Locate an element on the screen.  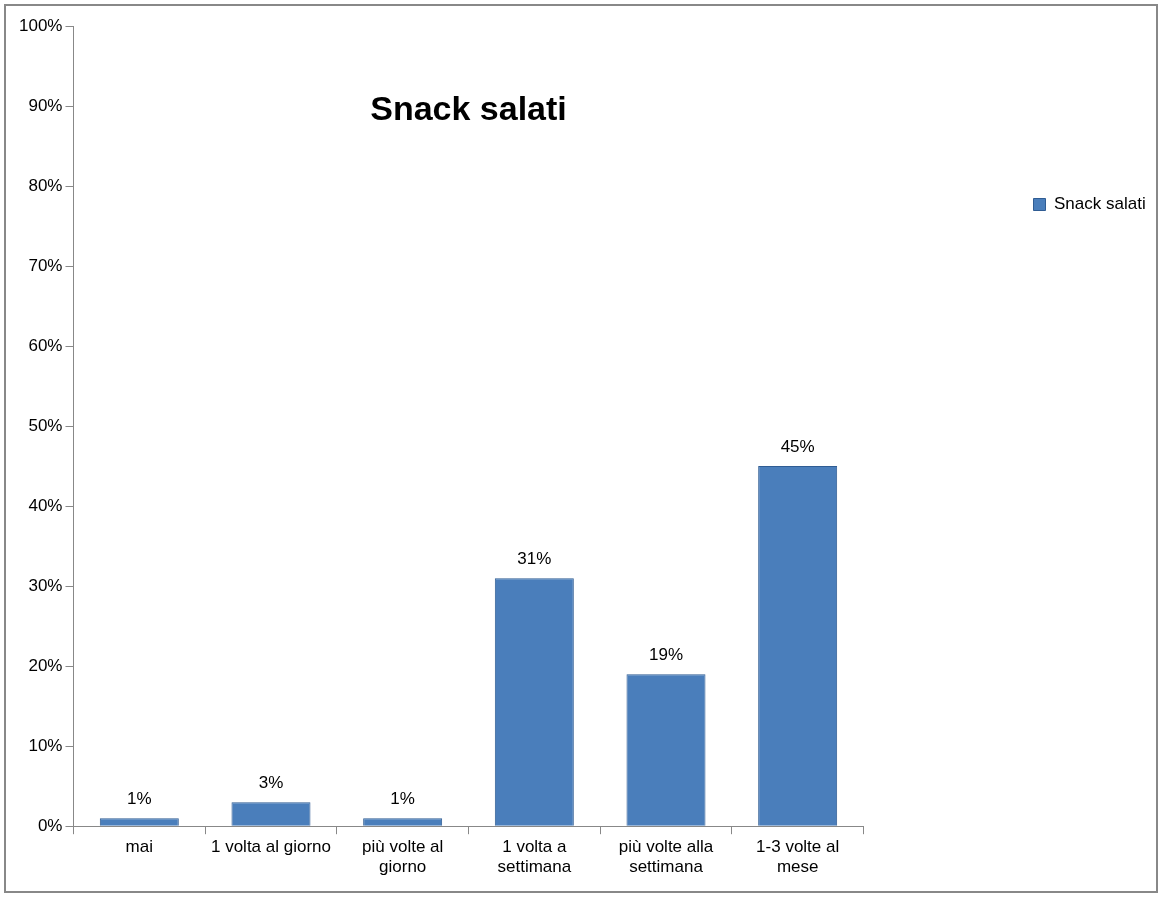
y-tick-label: 70% is located at coordinates (45, 265).